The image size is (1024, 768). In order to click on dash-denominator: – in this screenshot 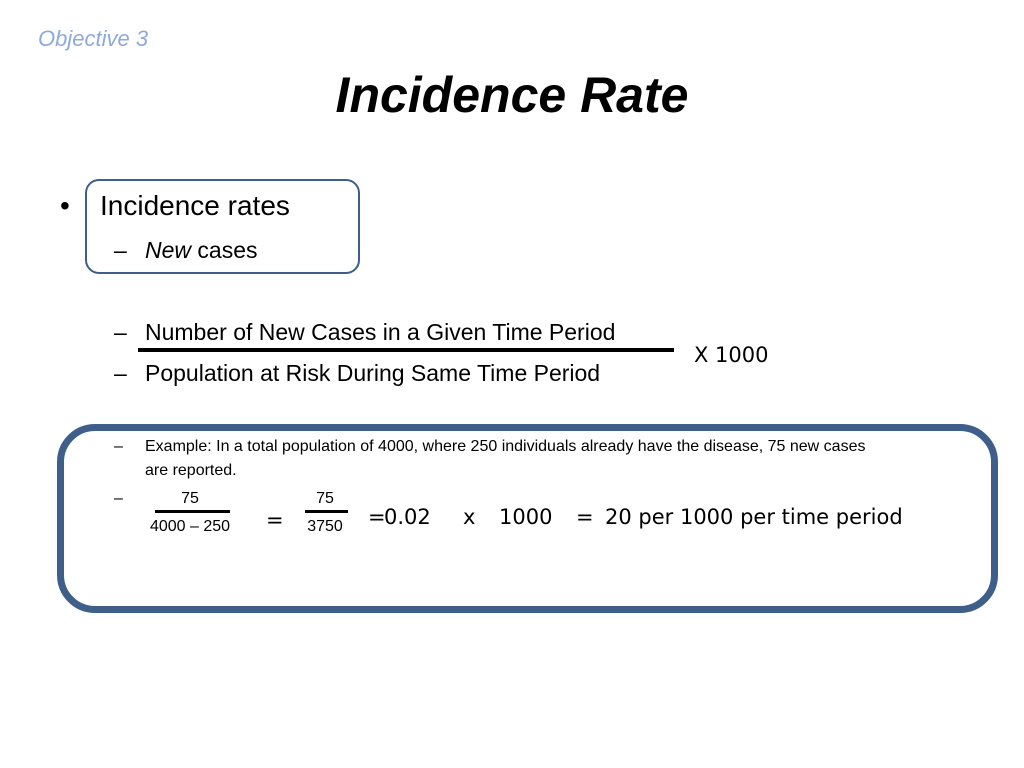, I will do `click(120, 373)`.